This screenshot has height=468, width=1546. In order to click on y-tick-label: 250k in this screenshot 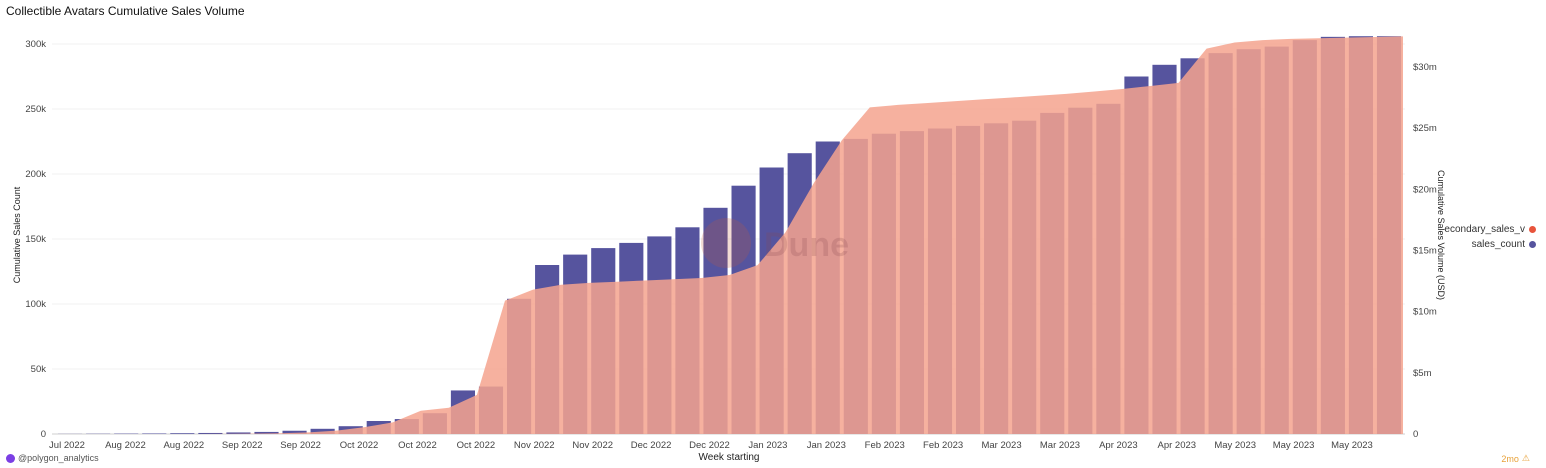, I will do `click(35, 109)`.